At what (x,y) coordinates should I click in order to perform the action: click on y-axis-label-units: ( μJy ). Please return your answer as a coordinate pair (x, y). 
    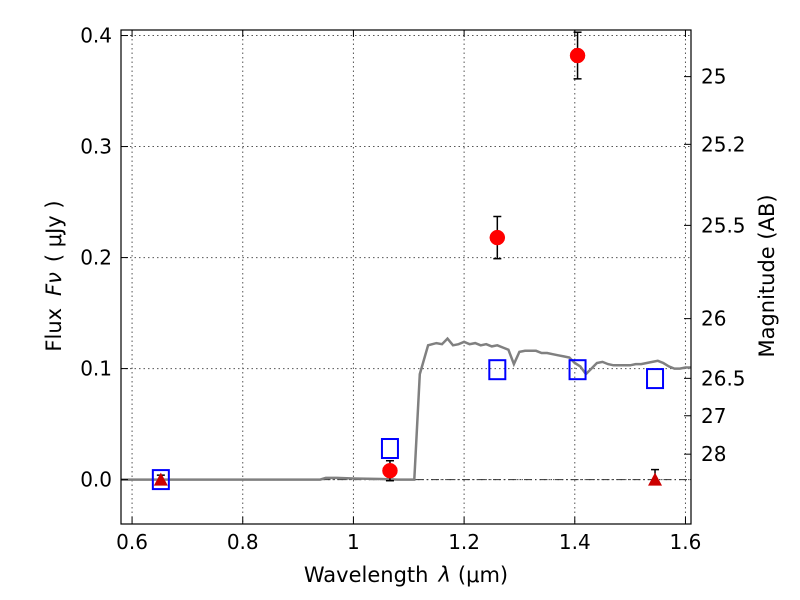
    Looking at the image, I should click on (54, 231).